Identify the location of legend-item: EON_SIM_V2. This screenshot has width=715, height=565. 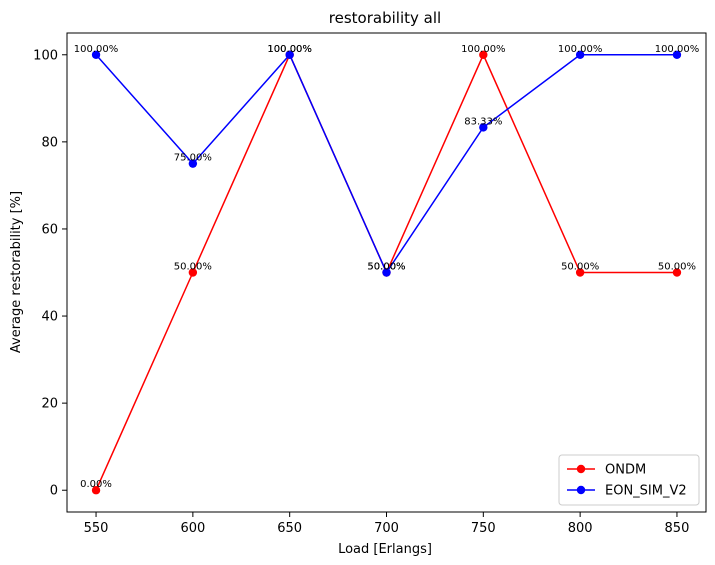
(627, 491).